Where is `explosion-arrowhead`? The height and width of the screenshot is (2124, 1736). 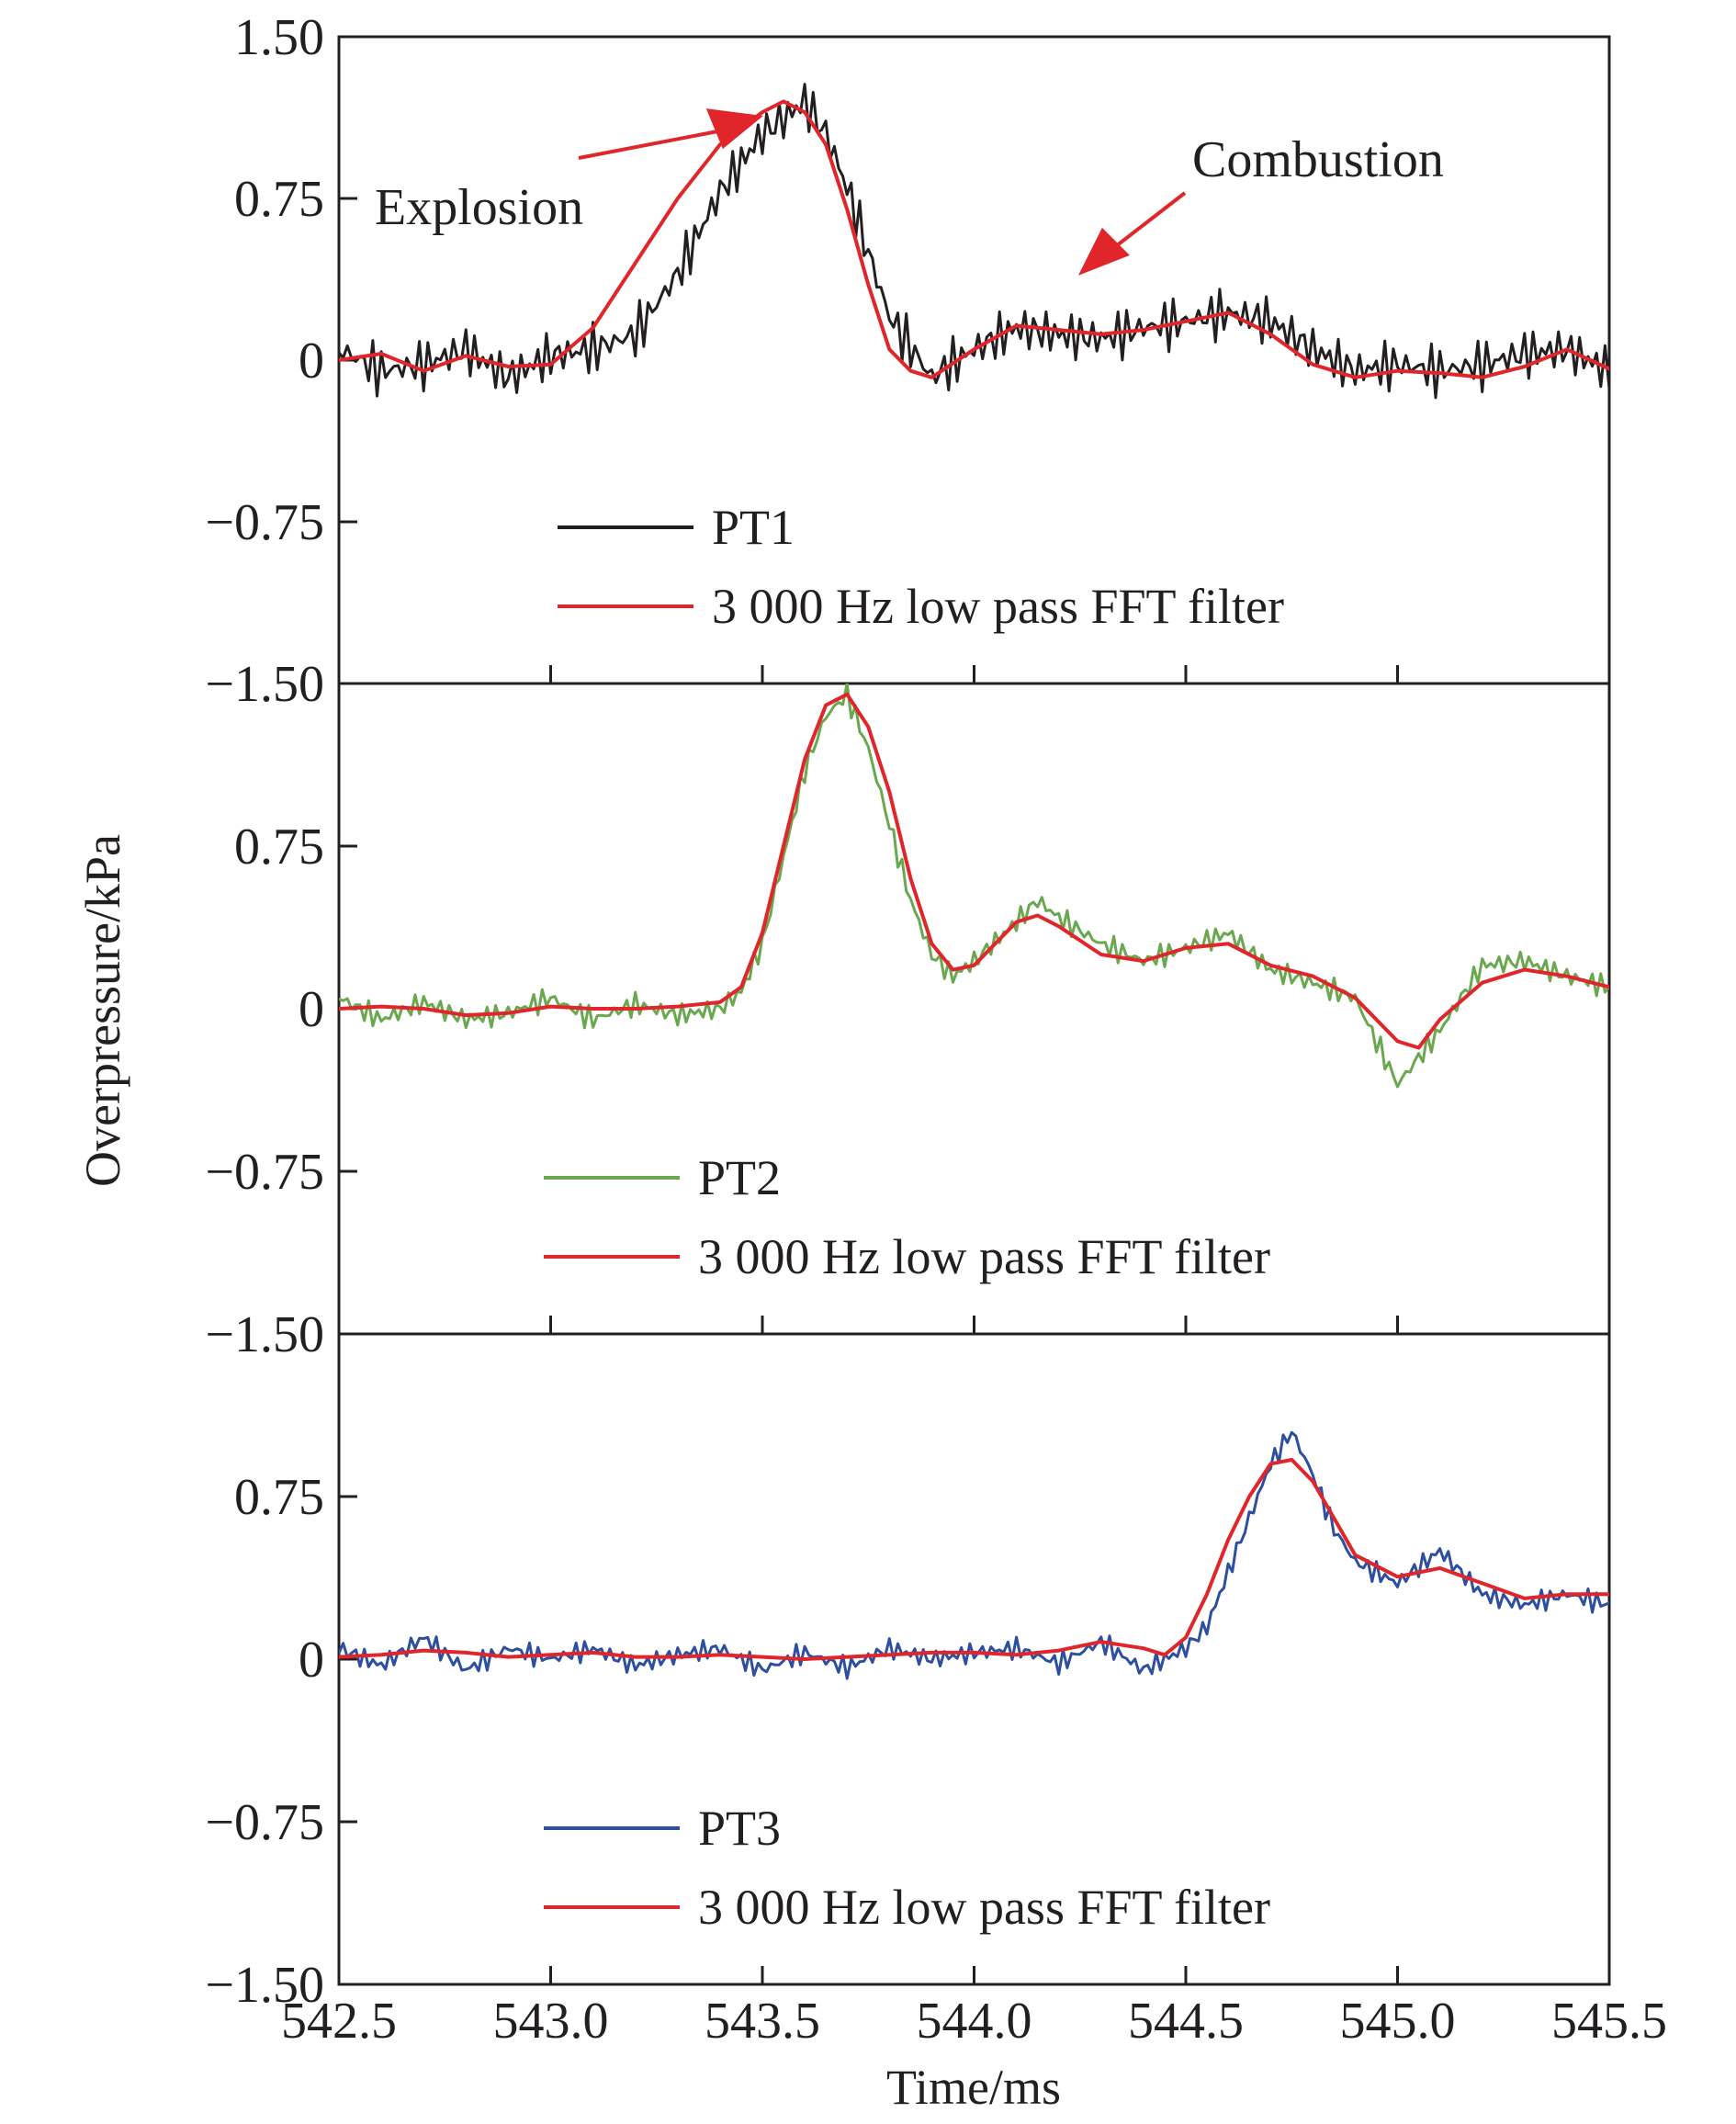
explosion-arrowhead is located at coordinates (734, 129).